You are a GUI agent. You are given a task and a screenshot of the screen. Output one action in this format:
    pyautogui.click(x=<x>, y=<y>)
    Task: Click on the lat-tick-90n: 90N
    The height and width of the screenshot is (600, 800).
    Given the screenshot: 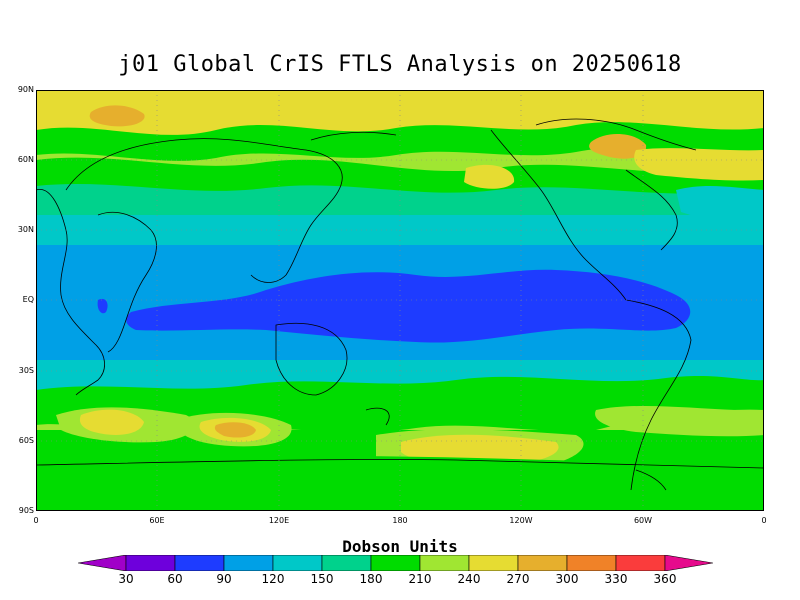 What is the action you would take?
    pyautogui.click(x=25, y=89)
    